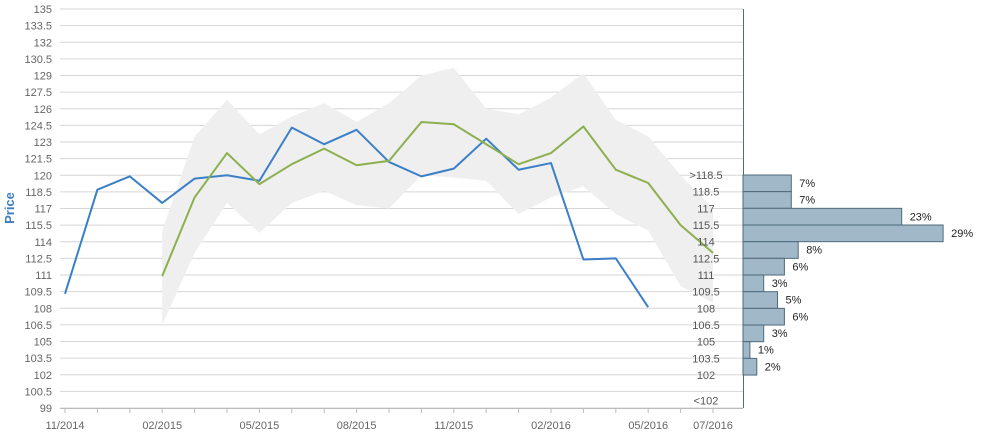 This screenshot has width=981, height=437. I want to click on x-tick-label: 11/2015, so click(453, 426).